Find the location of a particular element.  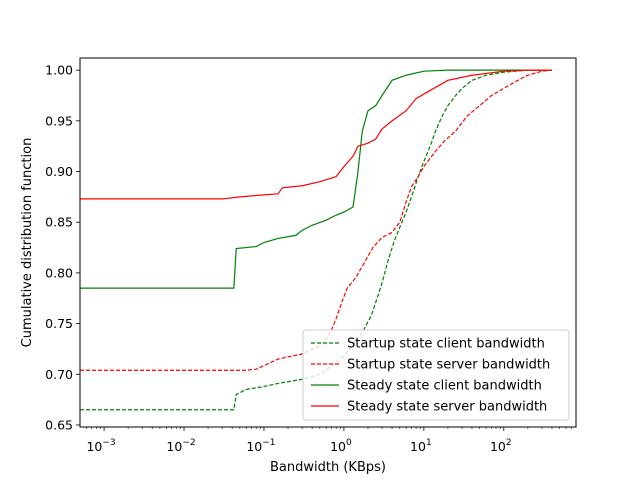

y-tick-label: 0.65 is located at coordinates (59, 424).